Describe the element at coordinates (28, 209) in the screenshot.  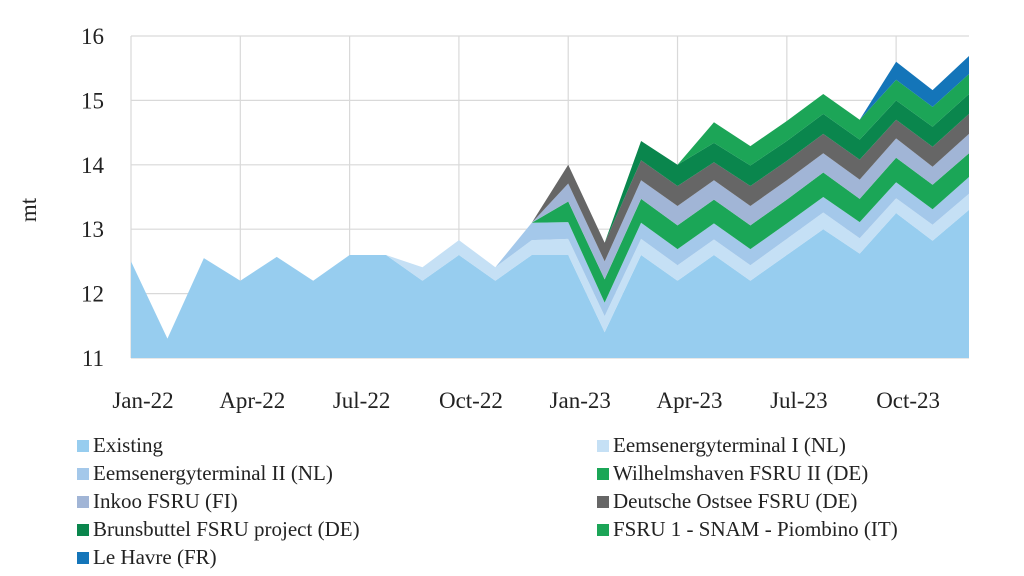
I see `y-axis-label: mt` at that location.